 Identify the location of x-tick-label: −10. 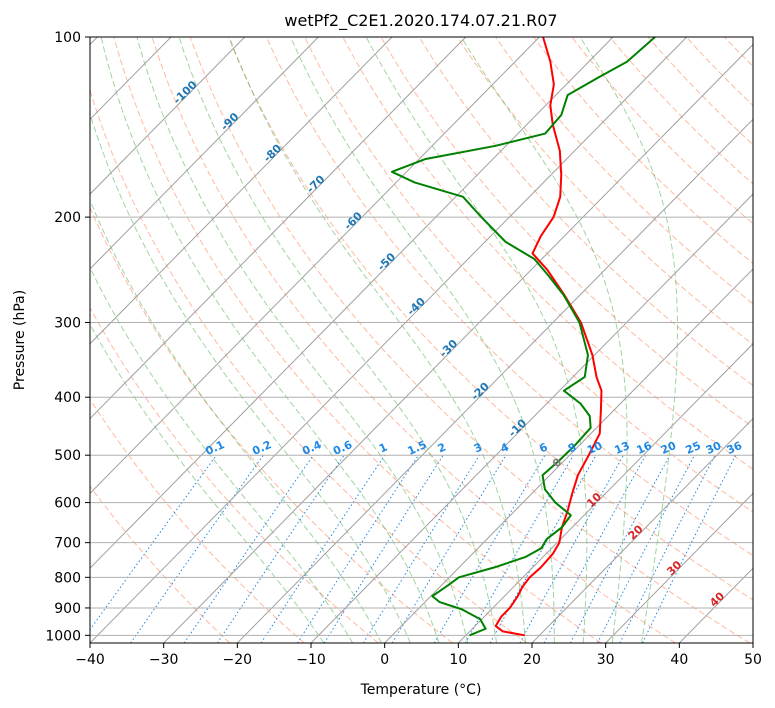
(311, 660).